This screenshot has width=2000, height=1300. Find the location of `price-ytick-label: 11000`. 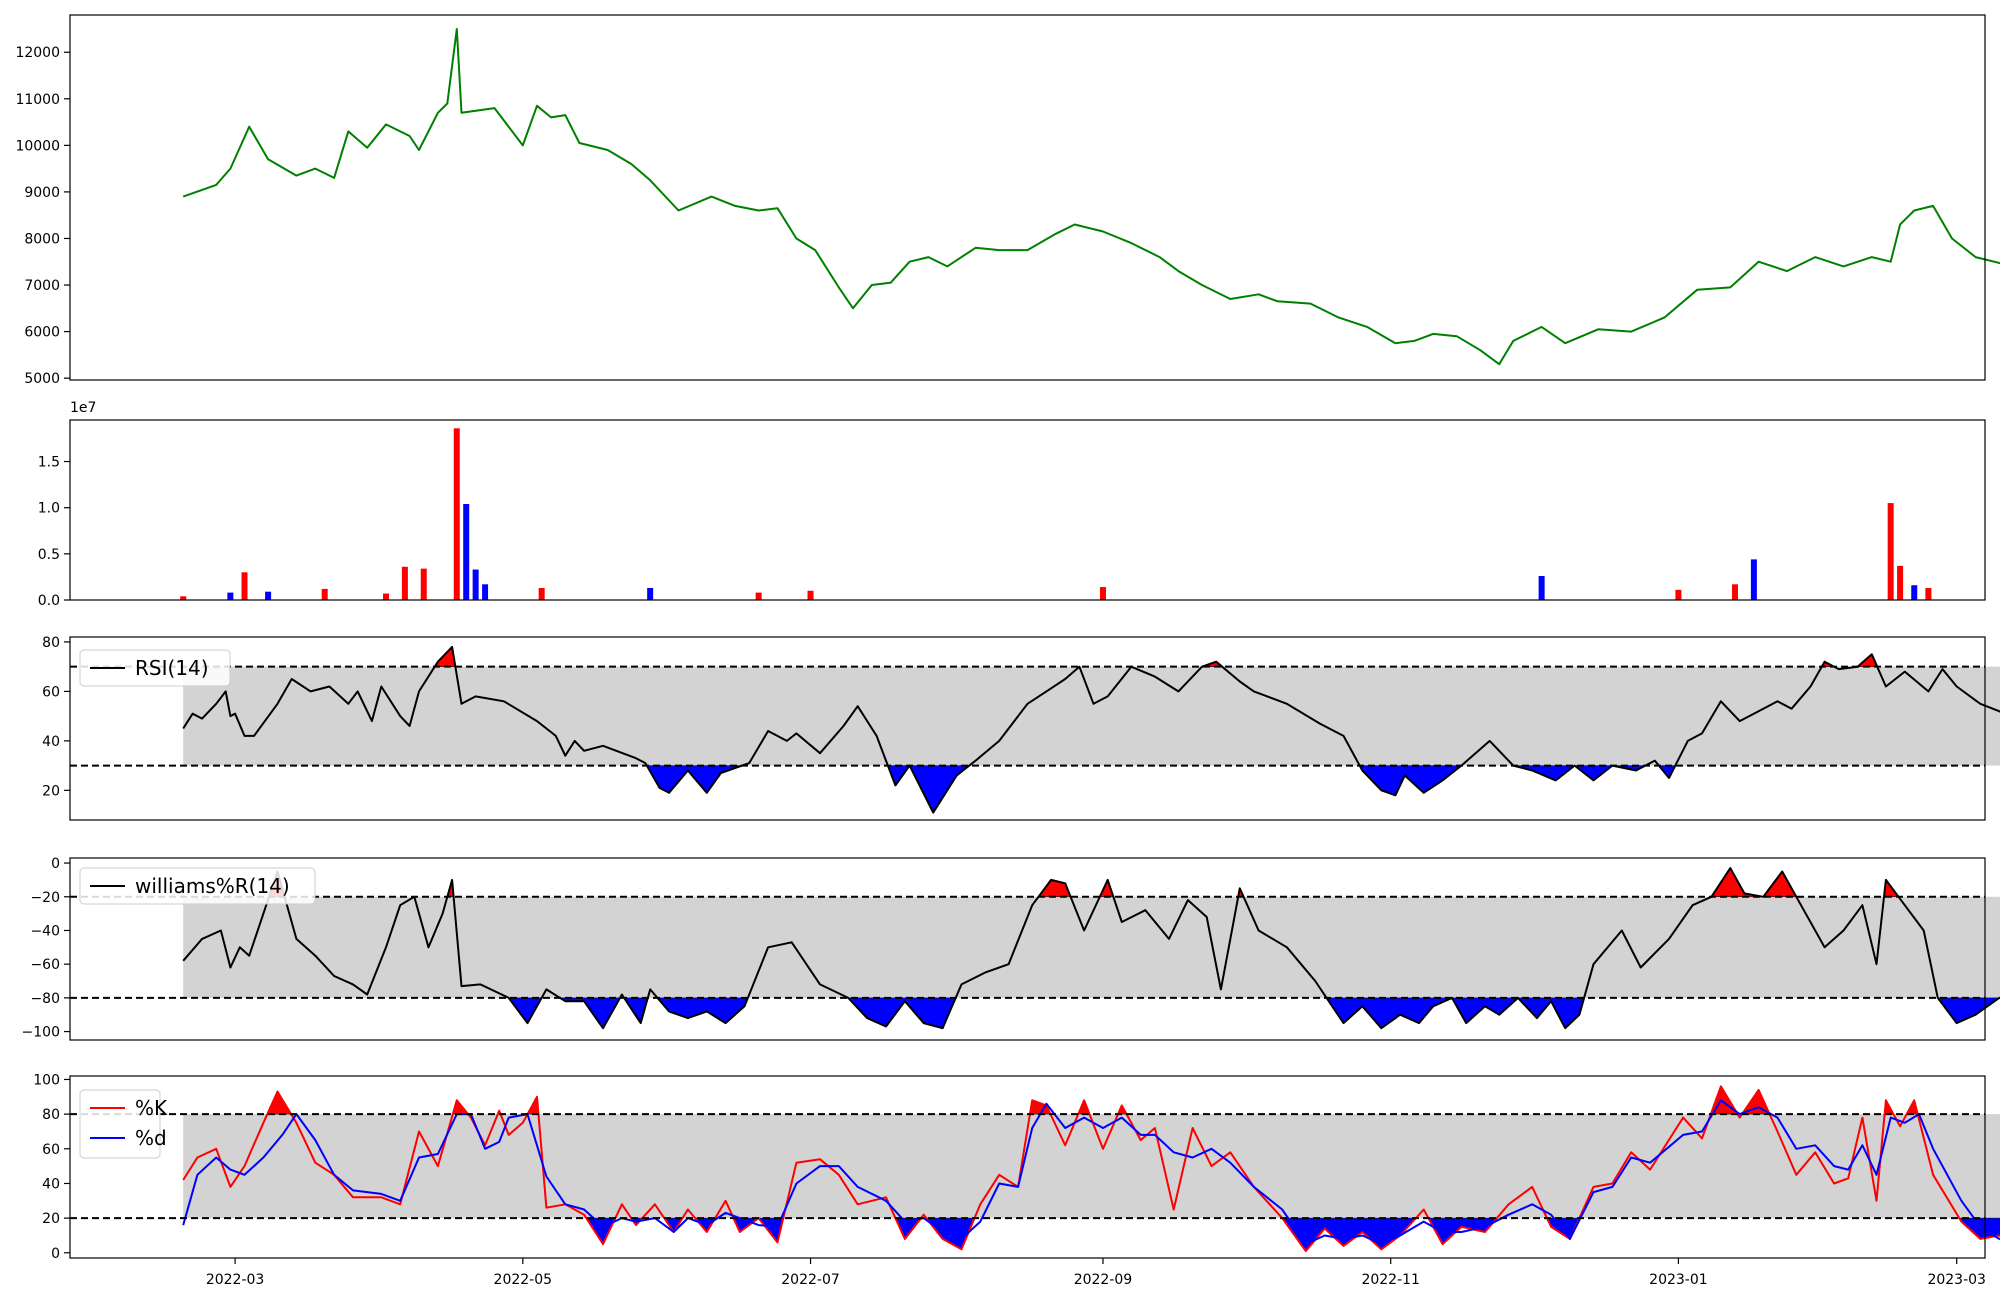

price-ytick-label: 11000 is located at coordinates (37, 100).